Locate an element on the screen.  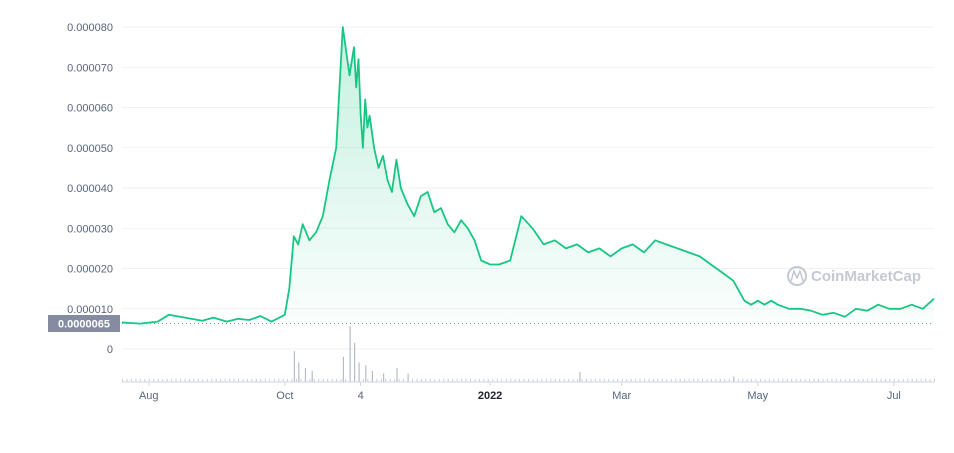
y-tick-label: 0.000080 is located at coordinates (90, 28).